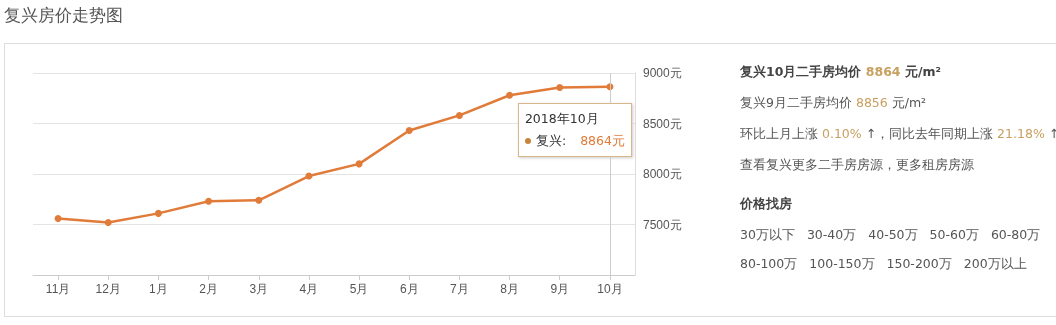  What do you see at coordinates (840, 71) in the screenshot?
I see `text: 复兴10月二手房均价 8864 元/m²` at bounding box center [840, 71].